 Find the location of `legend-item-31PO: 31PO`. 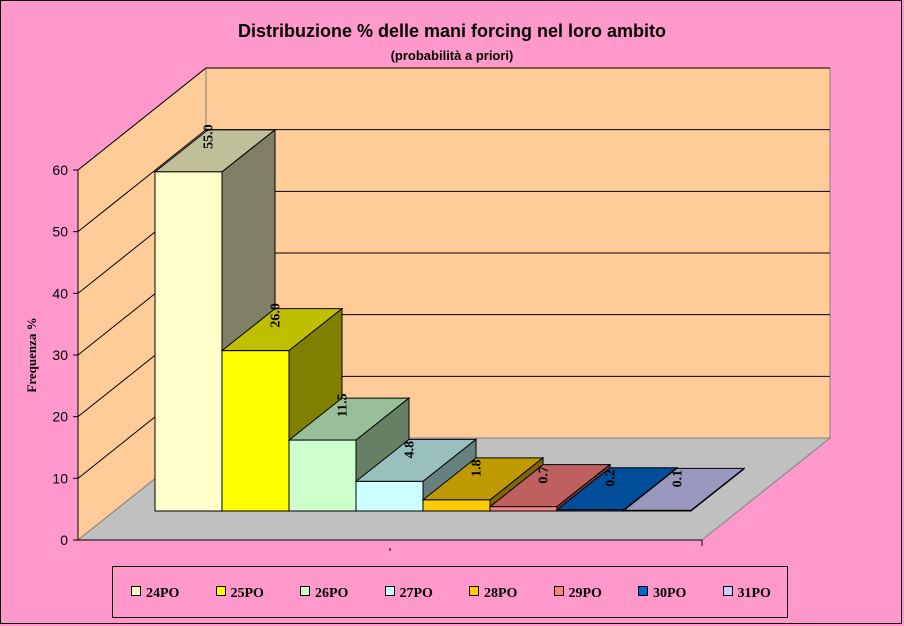

legend-item-31PO: 31PO is located at coordinates (746, 593).